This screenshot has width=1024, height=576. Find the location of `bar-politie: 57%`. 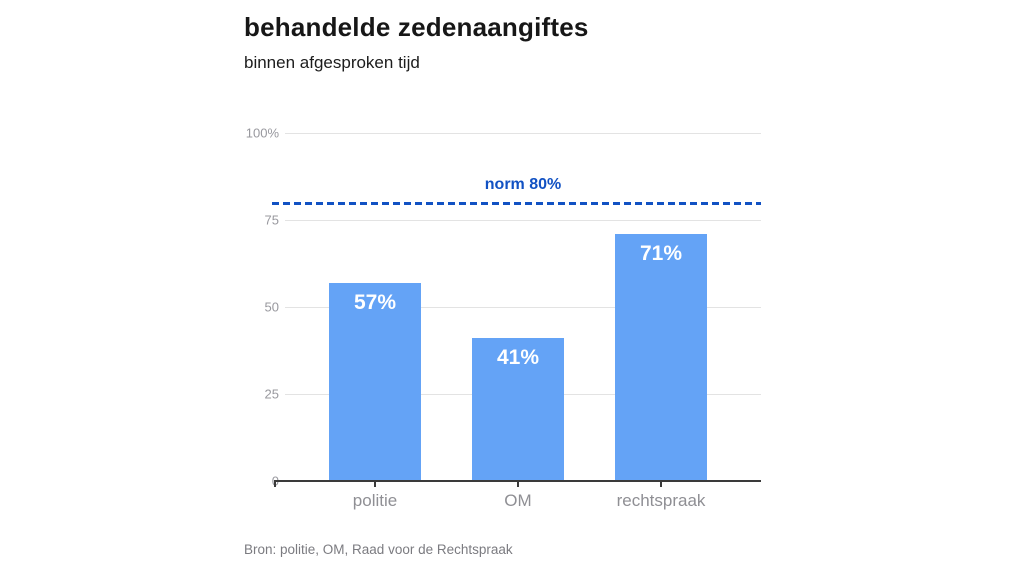

bar-politie: 57% is located at coordinates (375, 381).